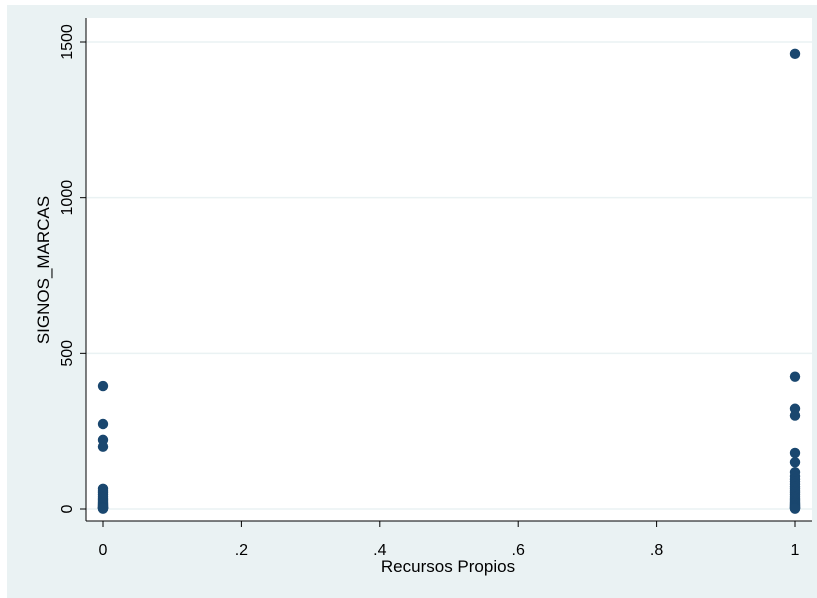  Describe the element at coordinates (241, 550) in the screenshot. I see `x-tick-label: .2` at that location.